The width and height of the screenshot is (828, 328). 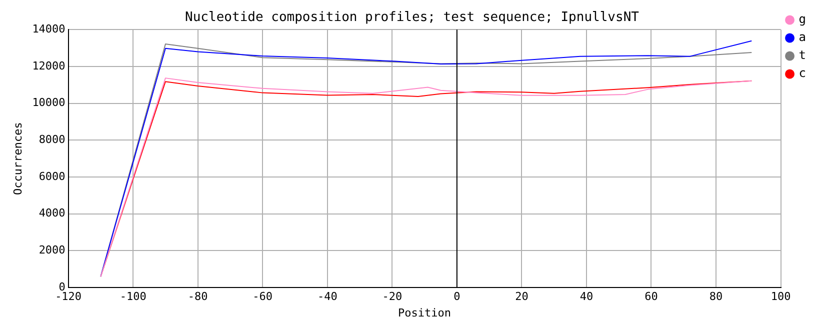 I want to click on y-tick-label: 6000, so click(x=52, y=176).